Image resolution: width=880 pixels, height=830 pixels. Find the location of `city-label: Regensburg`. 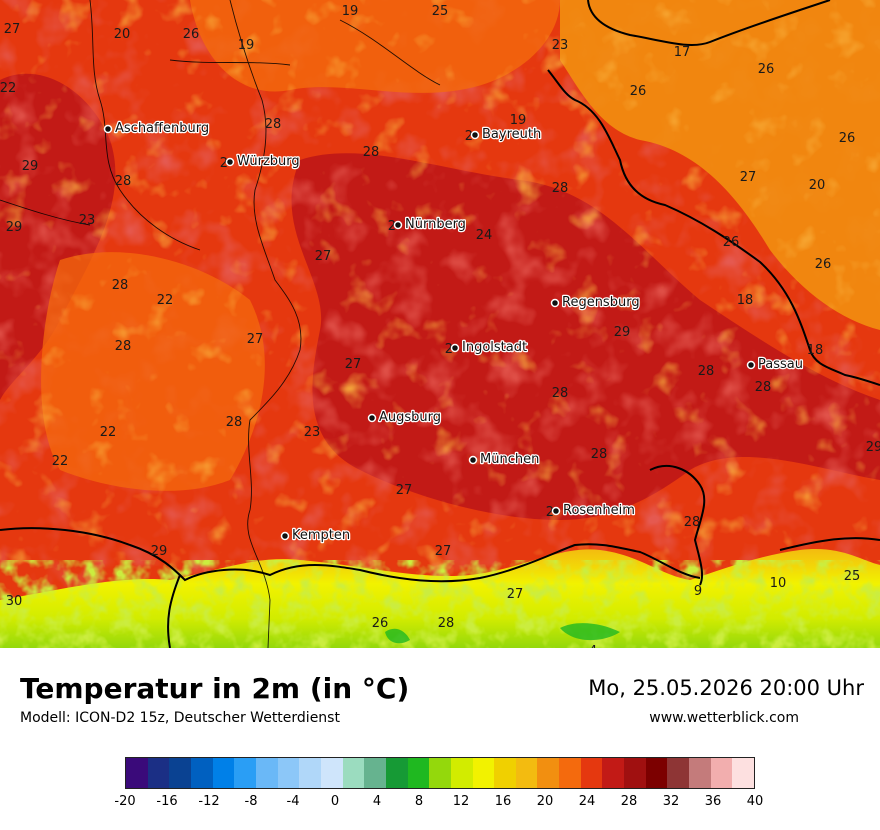

city-label: Regensburg is located at coordinates (601, 302).